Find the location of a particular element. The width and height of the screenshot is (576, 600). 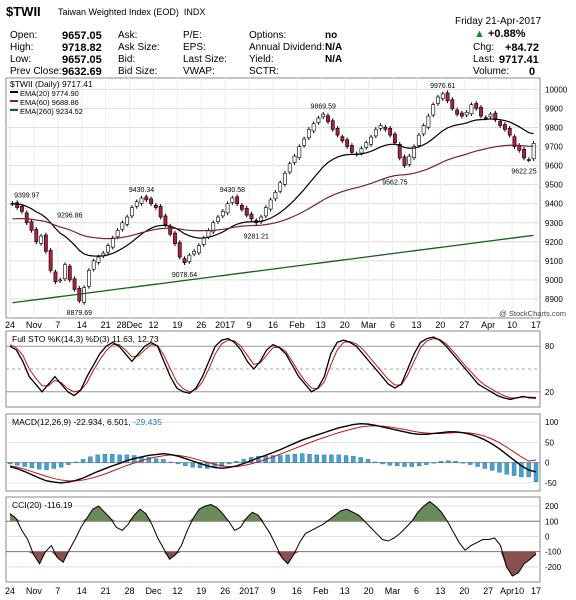

x-axis-label: 17 is located at coordinates (536, 325).